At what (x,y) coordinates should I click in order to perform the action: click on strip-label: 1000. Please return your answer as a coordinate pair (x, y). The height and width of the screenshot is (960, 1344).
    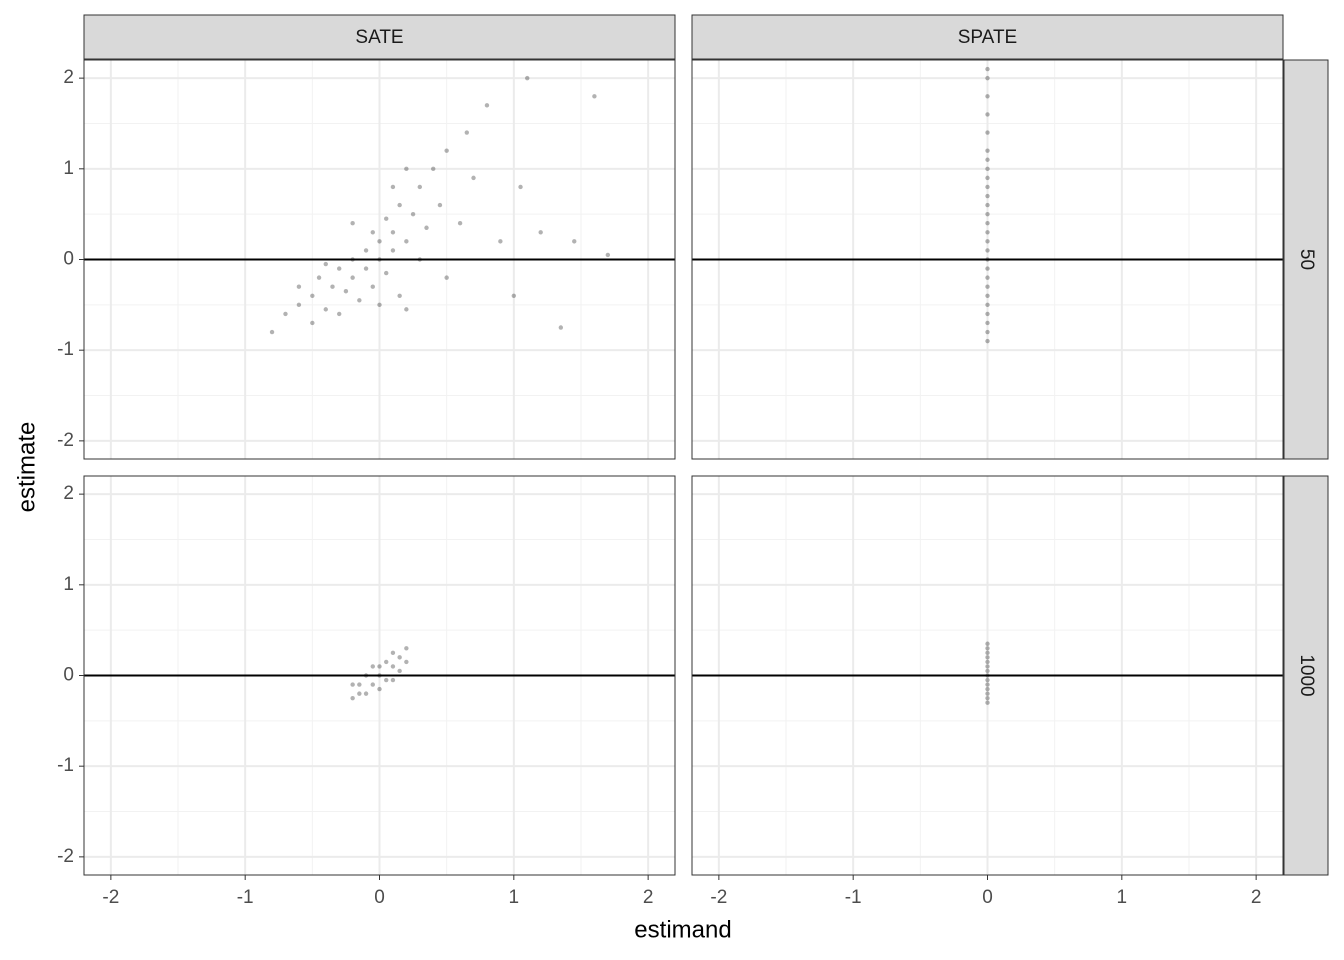
    Looking at the image, I should click on (1306, 675).